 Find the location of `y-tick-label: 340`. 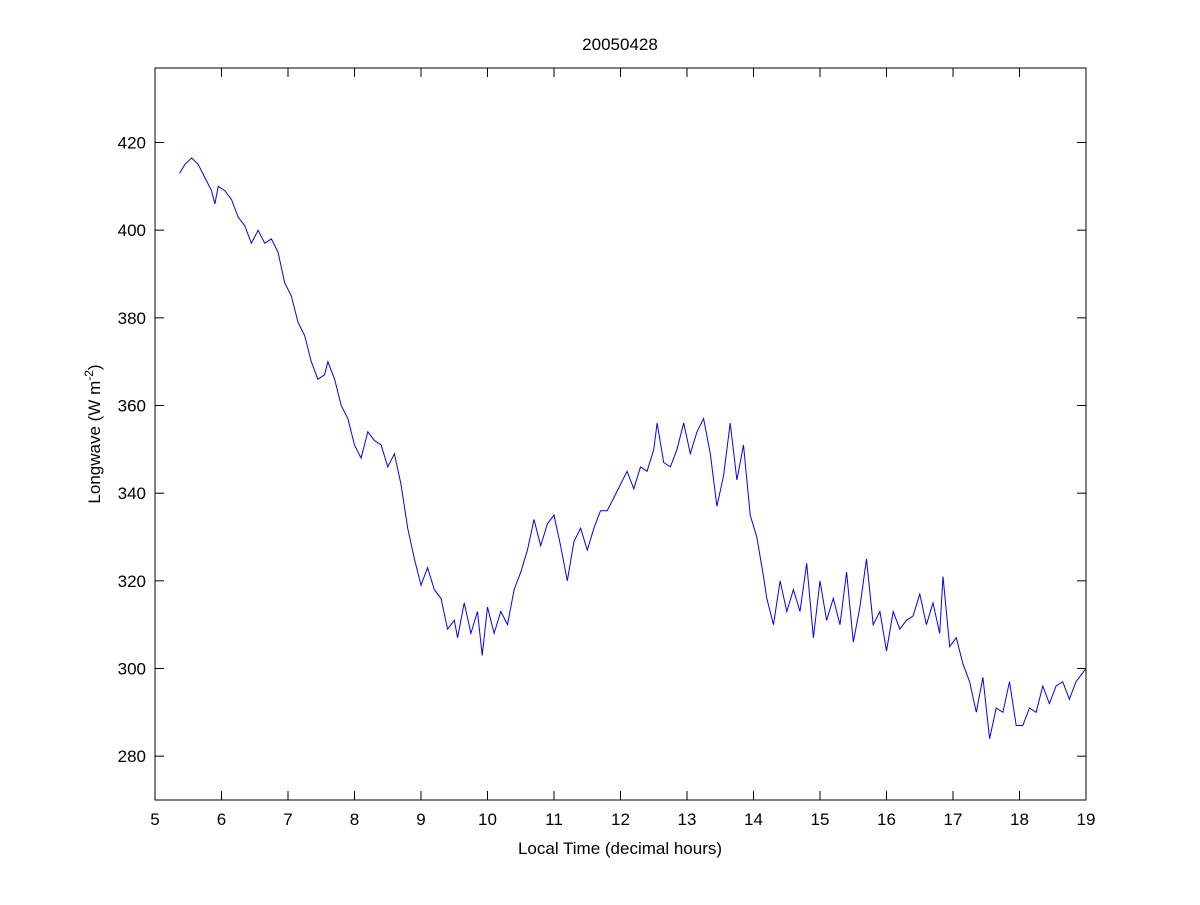

y-tick-label: 340 is located at coordinates (132, 493).